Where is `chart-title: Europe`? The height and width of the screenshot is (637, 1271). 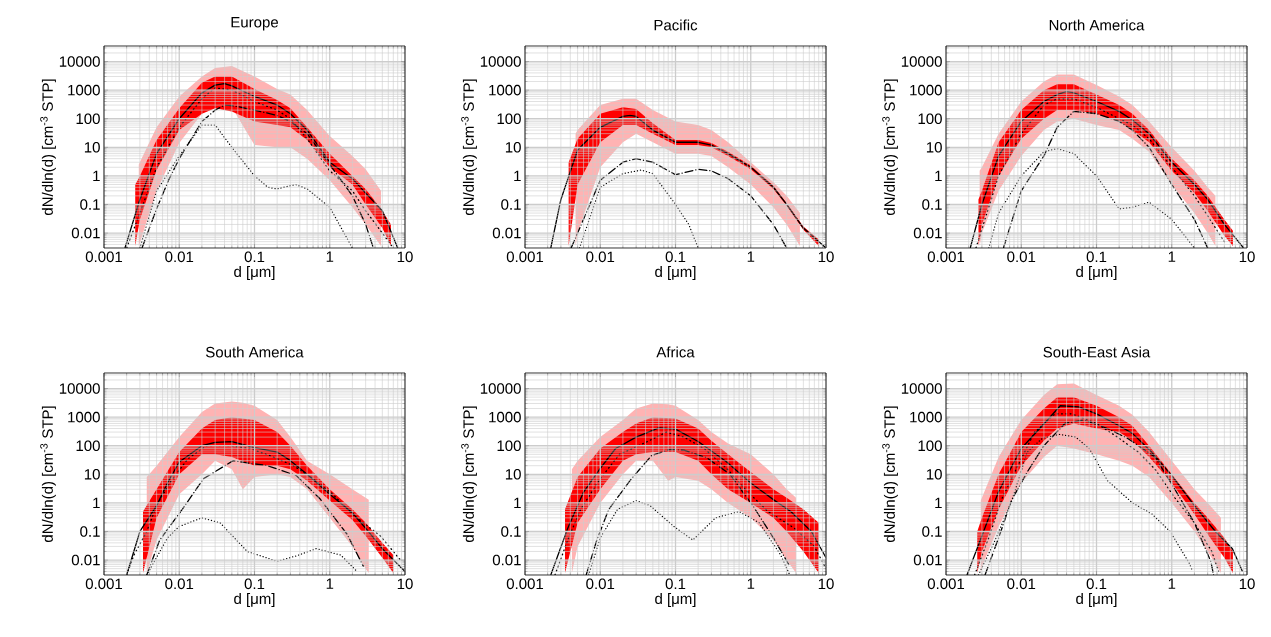 chart-title: Europe is located at coordinates (254, 24).